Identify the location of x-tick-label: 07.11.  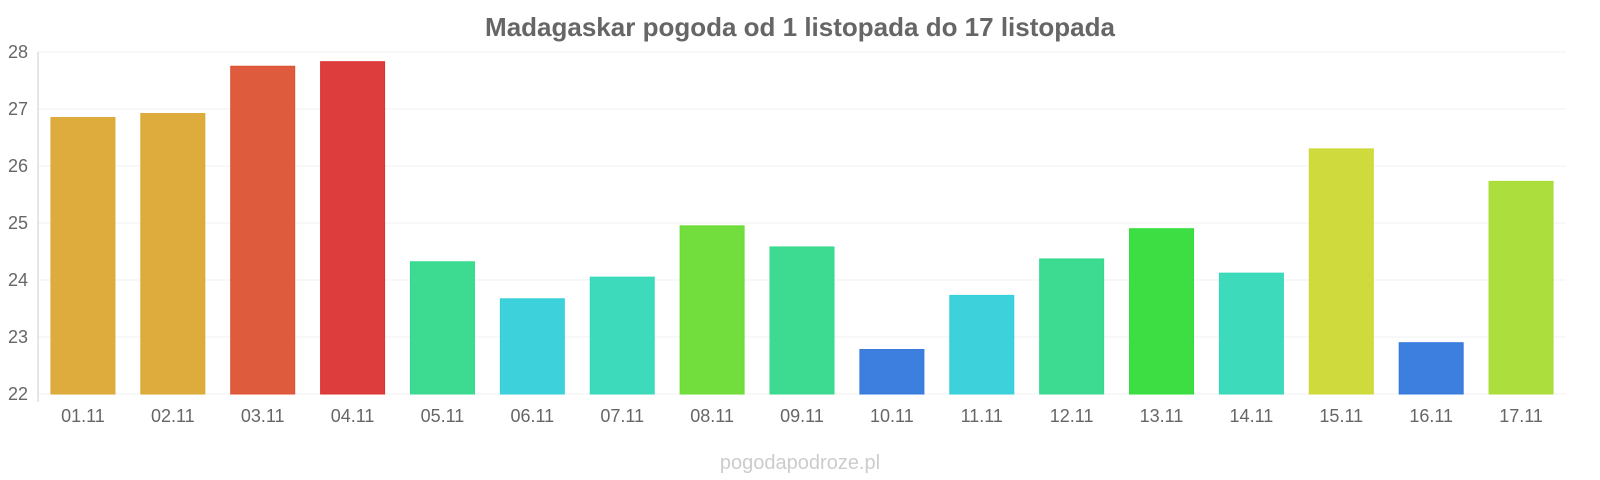
(622, 416).